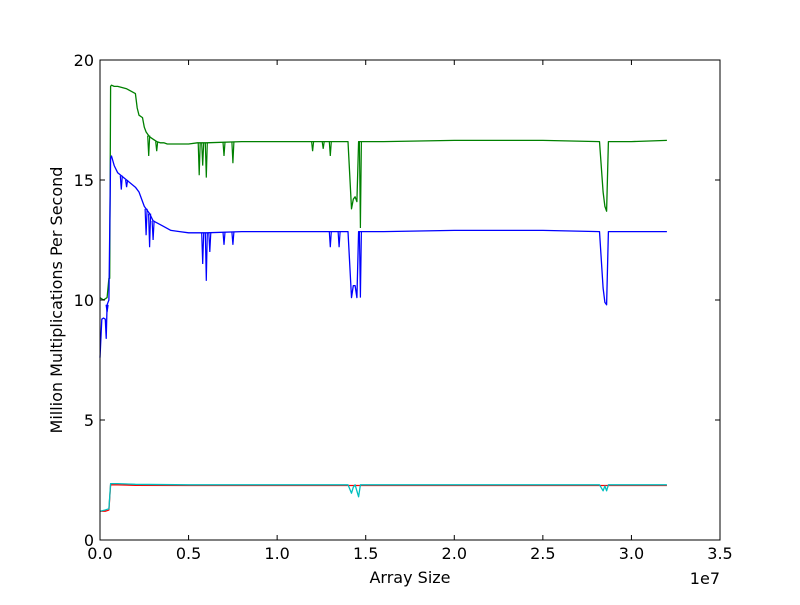 This screenshot has width=800, height=605. Describe the element at coordinates (84, 180) in the screenshot. I see `y-tick-label: 15` at that location.